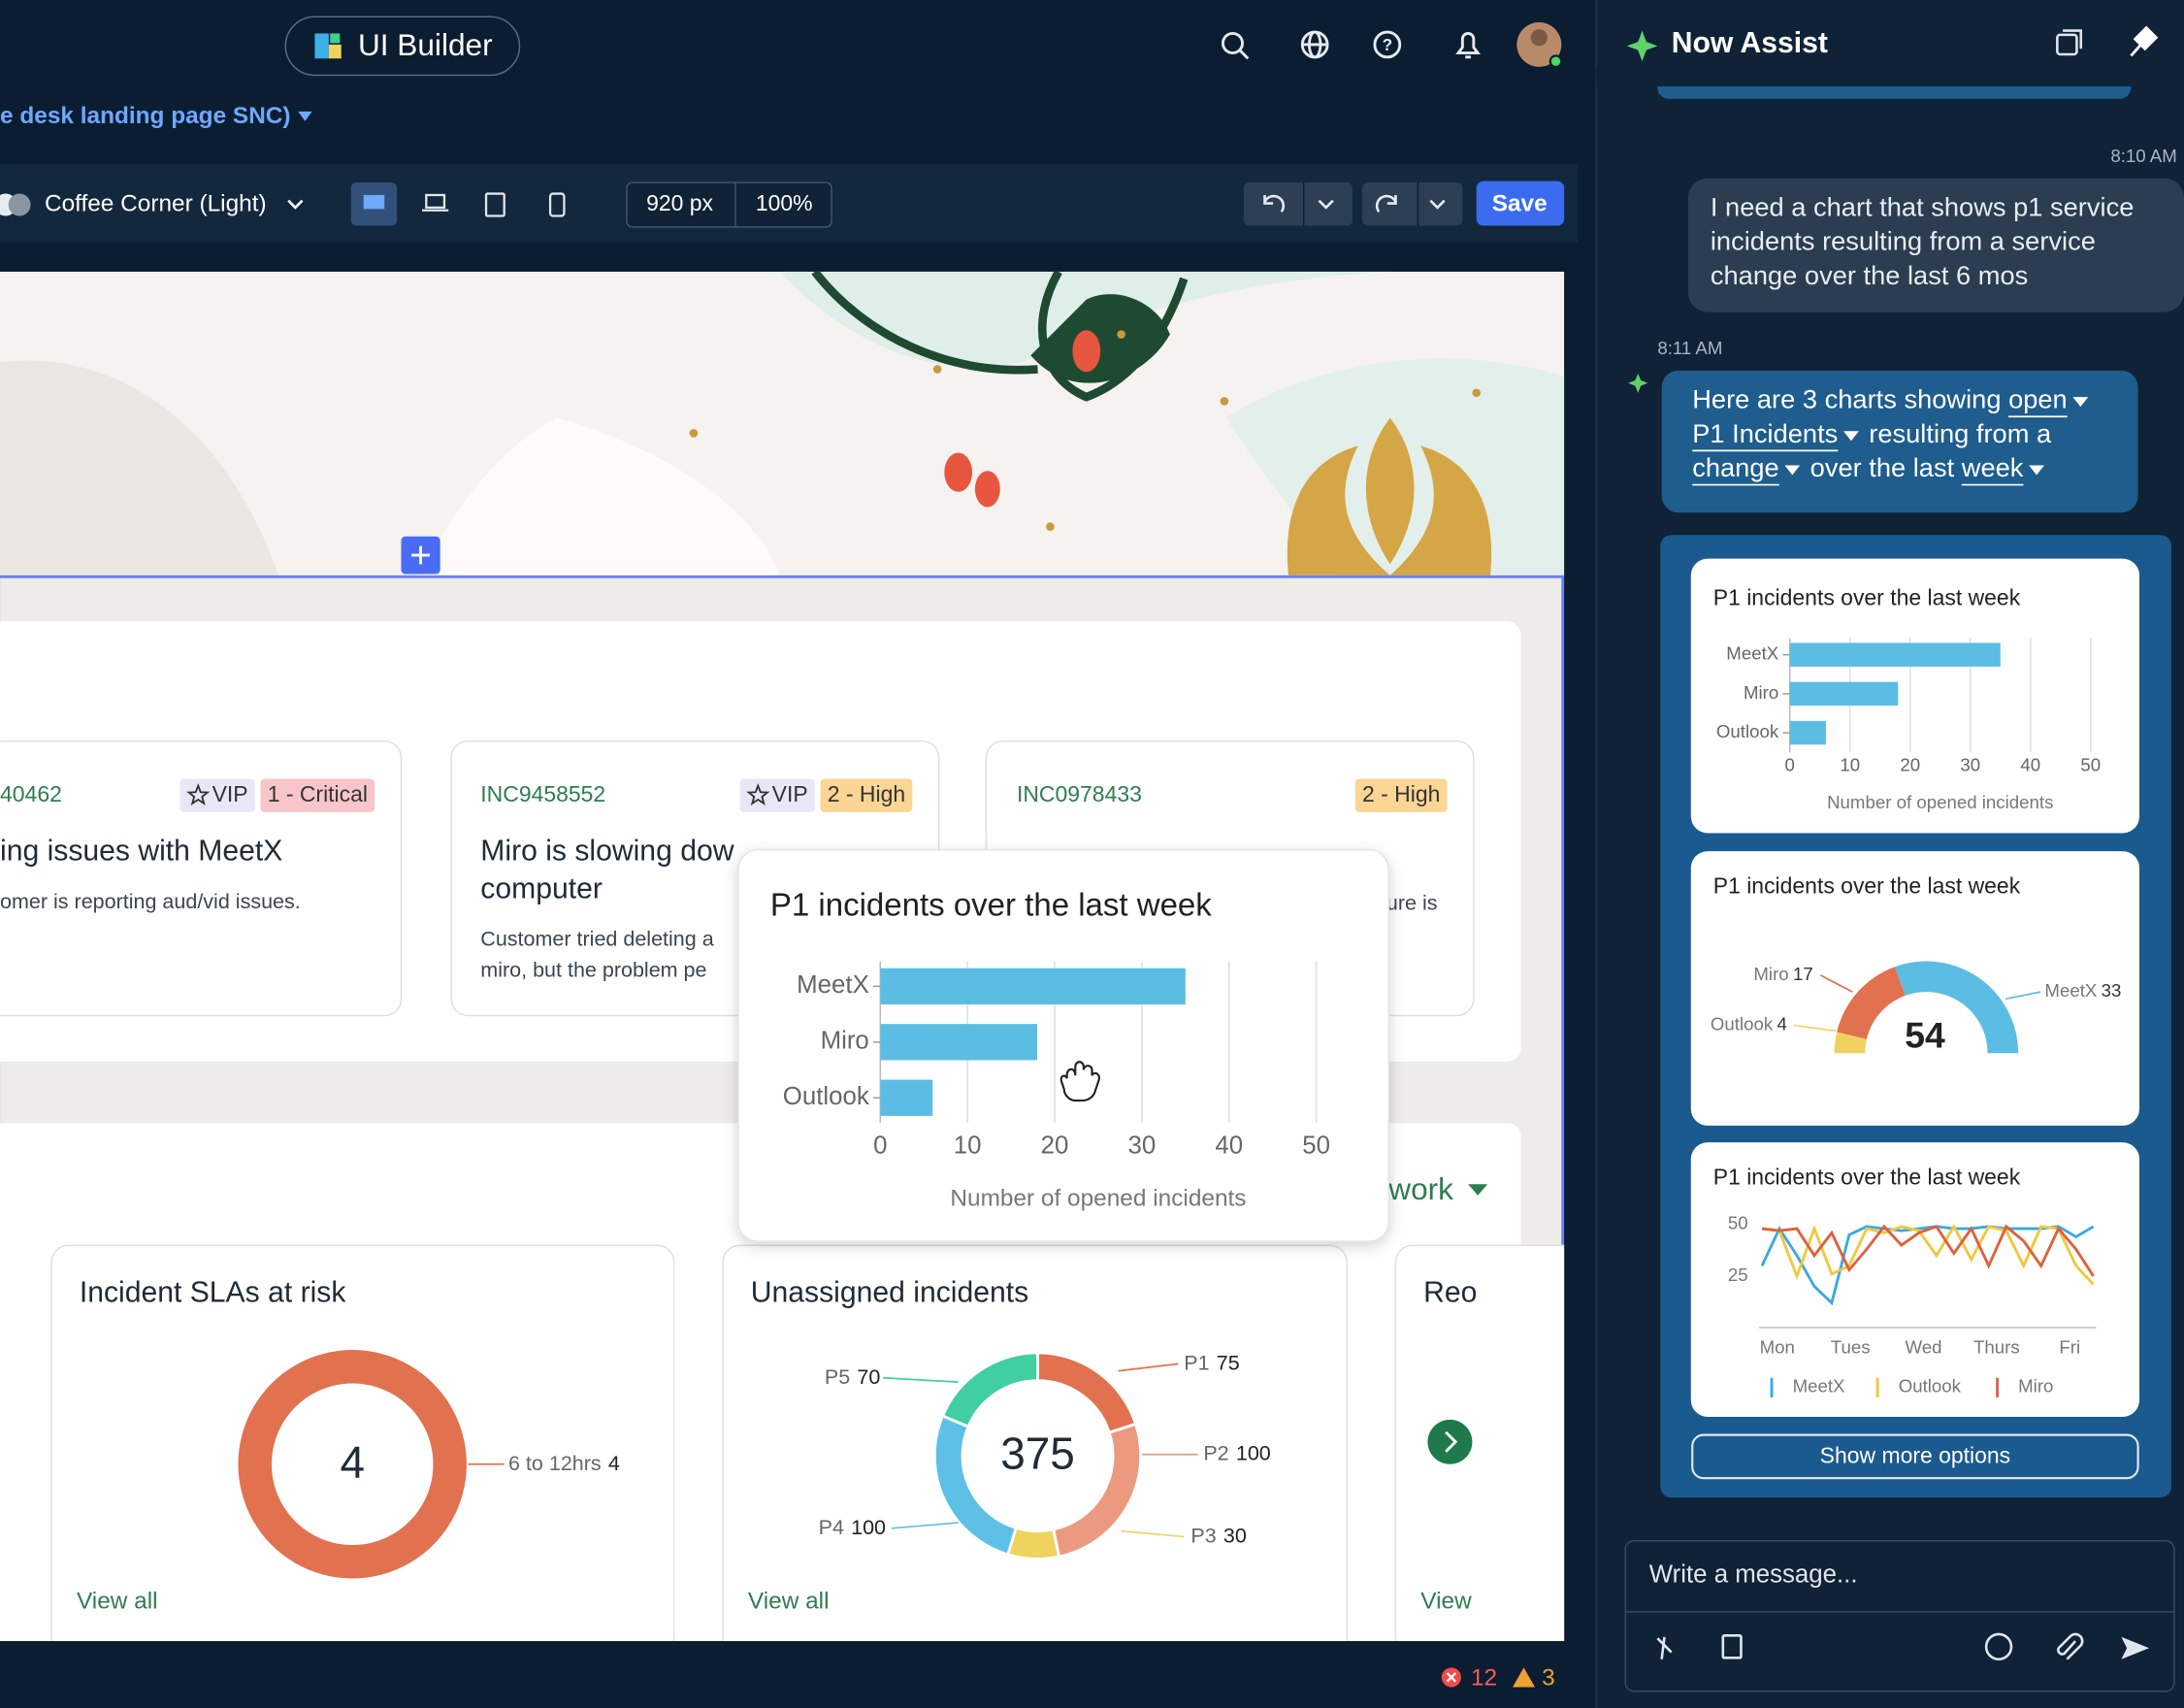 The image size is (2184, 1708). I want to click on segment-name: Miro, so click(1770, 974).